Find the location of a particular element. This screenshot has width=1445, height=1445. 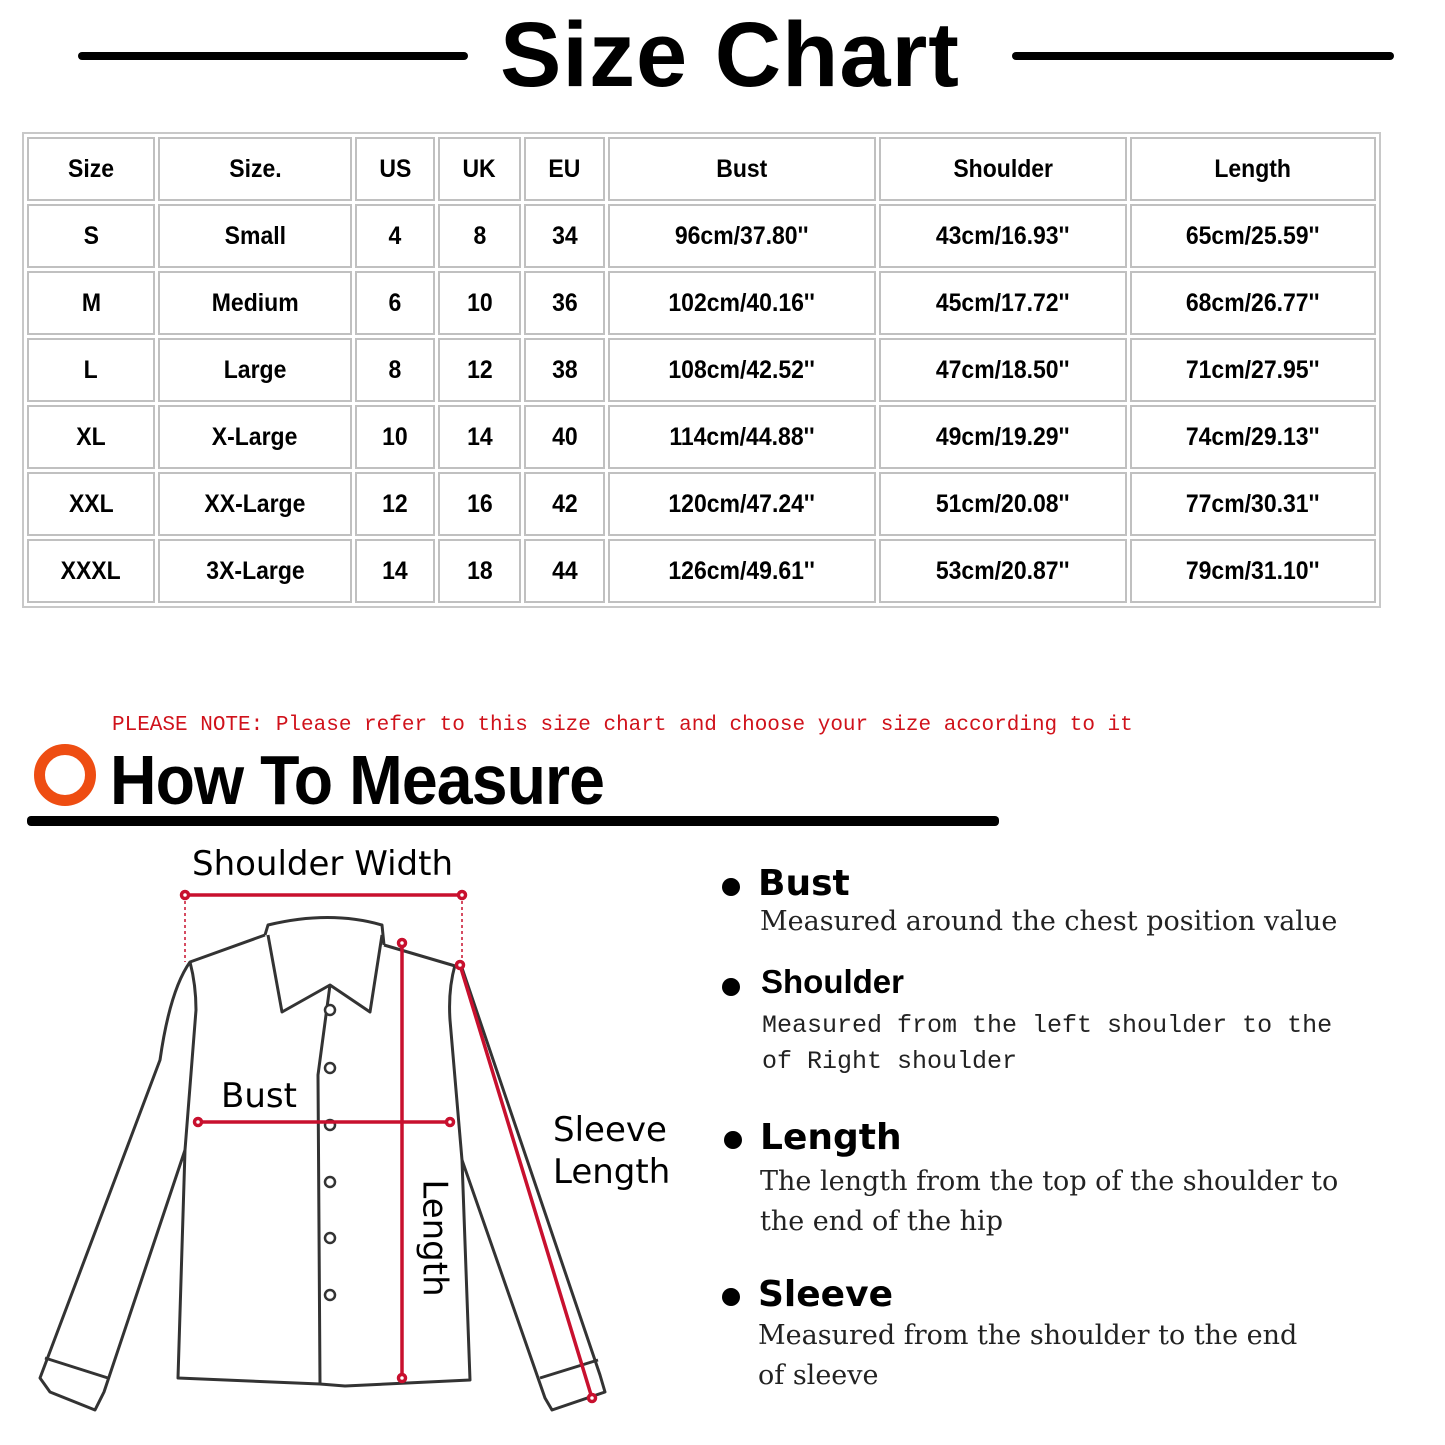

table-cell: 102cm/40.16'' is located at coordinates (742, 303).